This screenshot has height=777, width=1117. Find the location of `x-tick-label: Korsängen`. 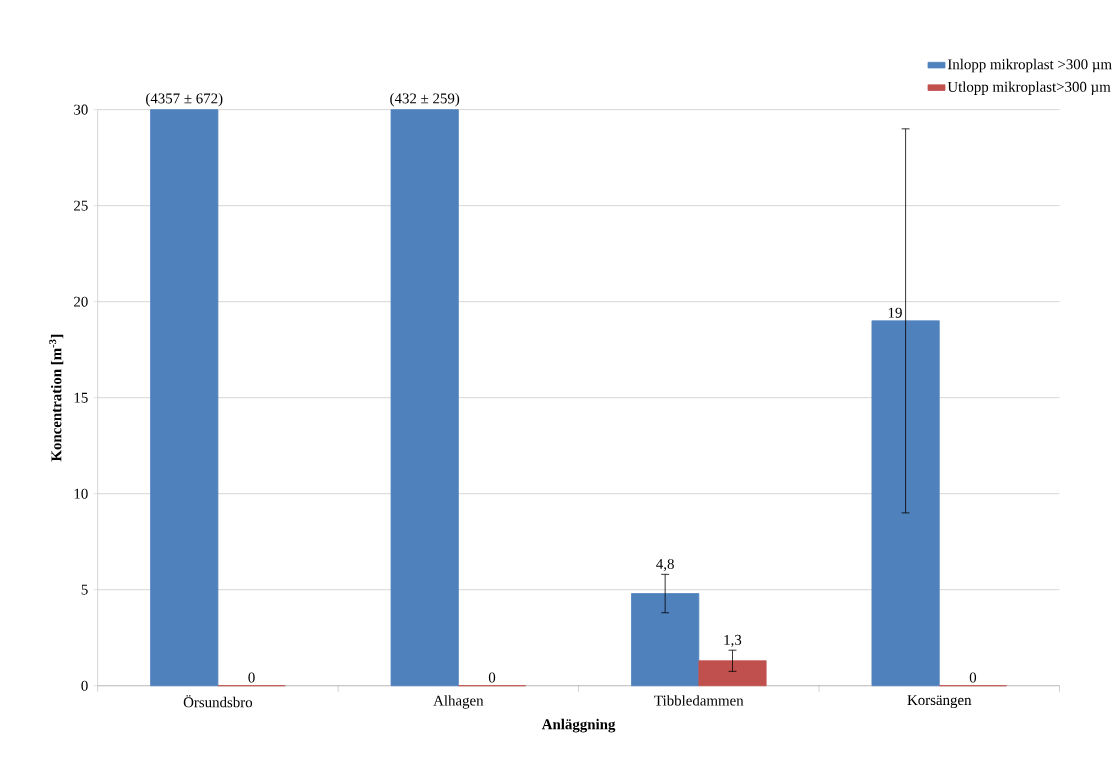

x-tick-label: Korsängen is located at coordinates (939, 701).